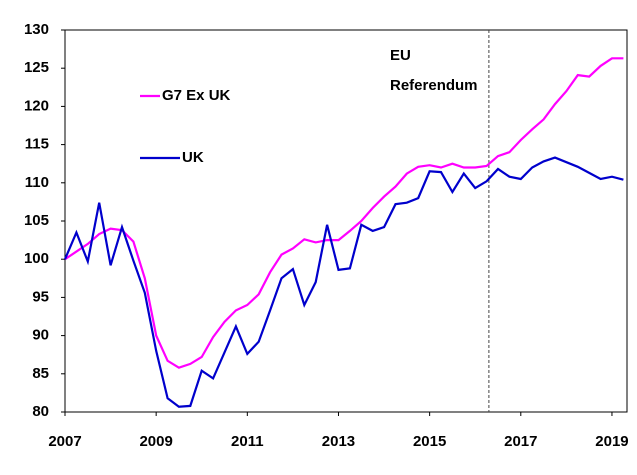 The height and width of the screenshot is (475, 637). What do you see at coordinates (36, 258) in the screenshot?
I see `y-tick-label: 100` at bounding box center [36, 258].